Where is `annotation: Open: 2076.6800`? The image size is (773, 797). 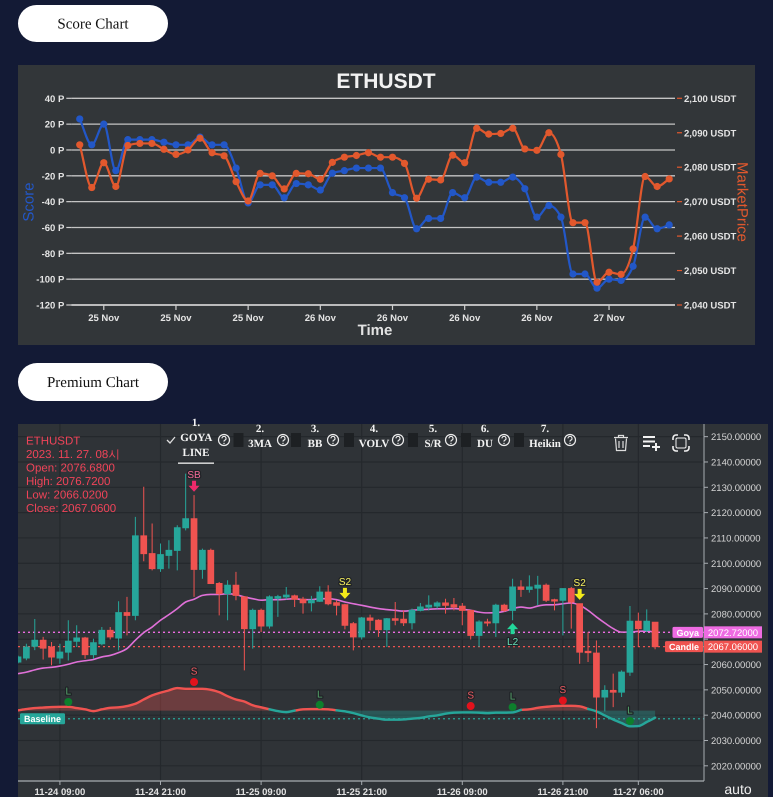 annotation: Open: 2076.6800 is located at coordinates (70, 468).